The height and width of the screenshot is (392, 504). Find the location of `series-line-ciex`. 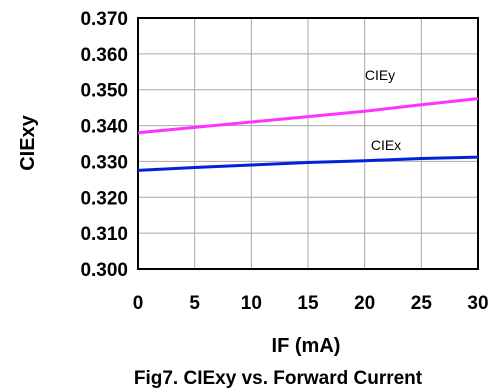

series-line-ciex is located at coordinates (308, 163).